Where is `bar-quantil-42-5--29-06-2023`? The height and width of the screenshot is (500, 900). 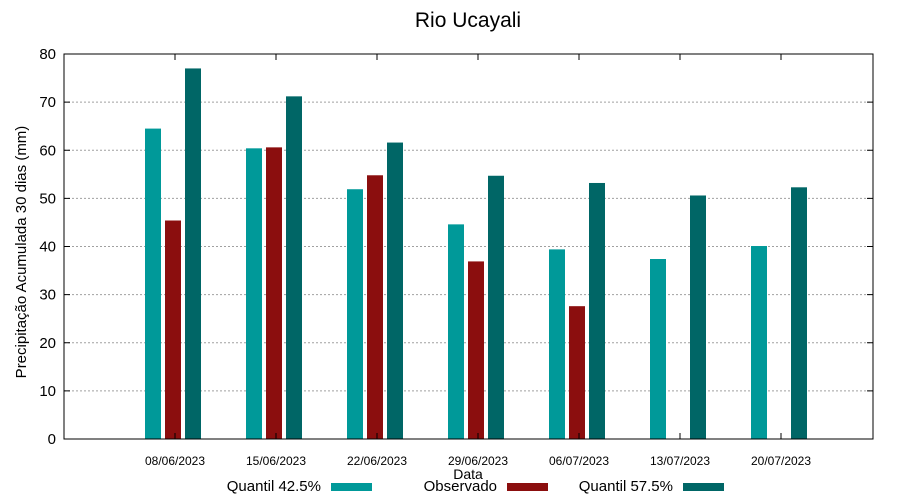 bar-quantil-42-5--29-06-2023 is located at coordinates (456, 331).